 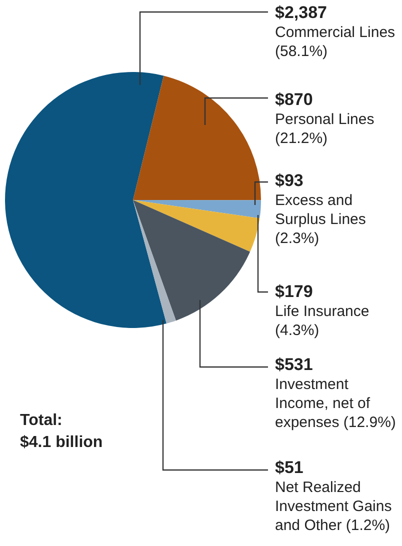 What do you see at coordinates (289, 467) in the screenshot?
I see `data-label: $51` at bounding box center [289, 467].